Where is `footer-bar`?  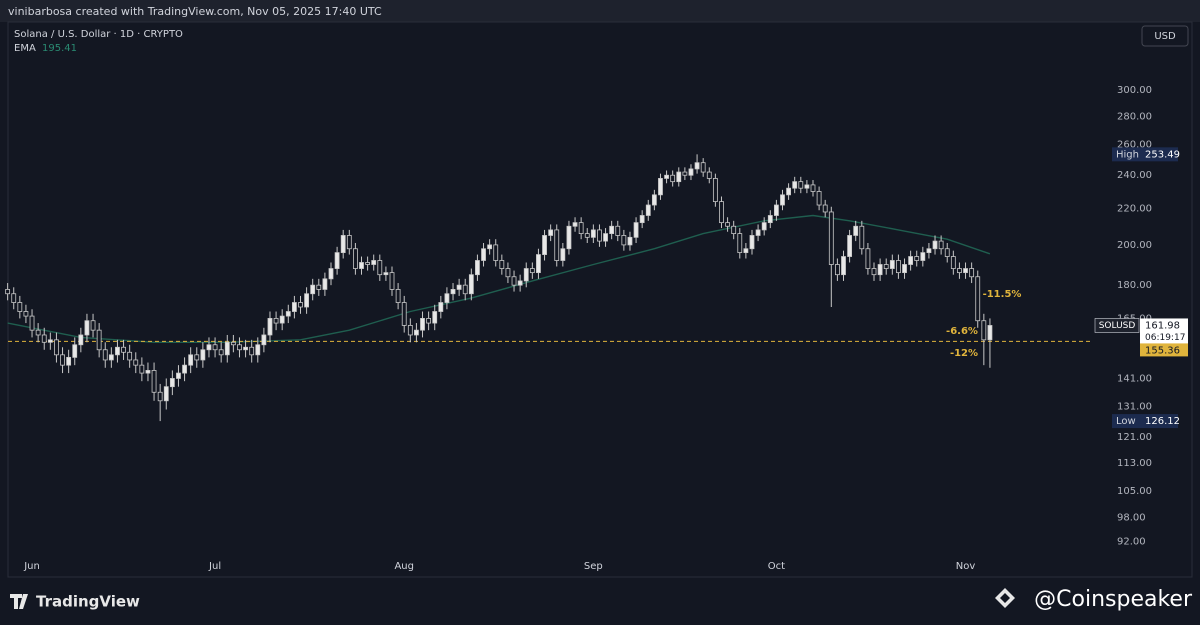 footer-bar is located at coordinates (600, 601).